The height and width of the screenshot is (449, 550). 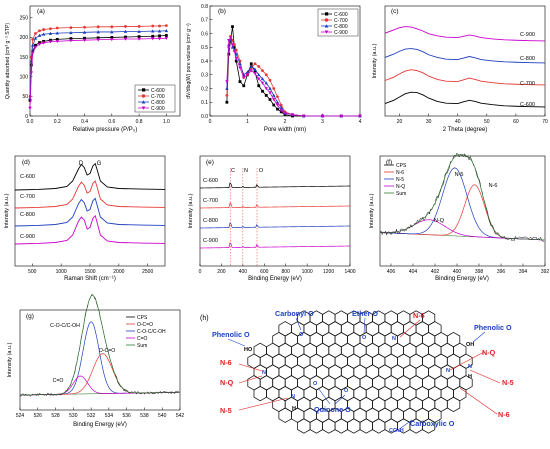 I want to click on x-tick-label: 1.0, so click(x=166, y=122).